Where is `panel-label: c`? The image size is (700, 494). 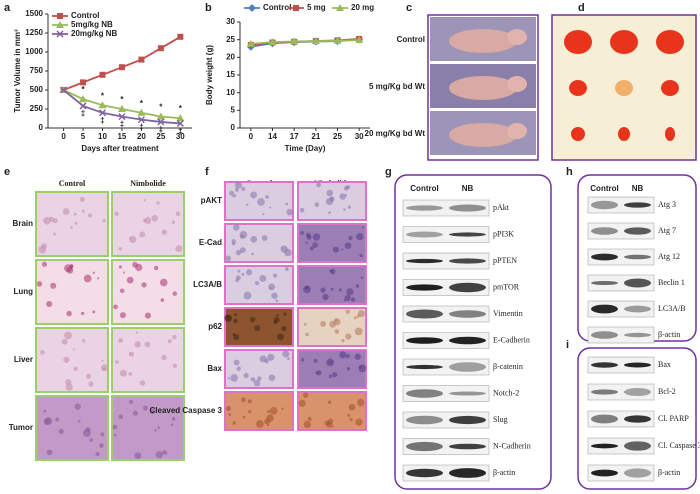
panel-label: c is located at coordinates (409, 8).